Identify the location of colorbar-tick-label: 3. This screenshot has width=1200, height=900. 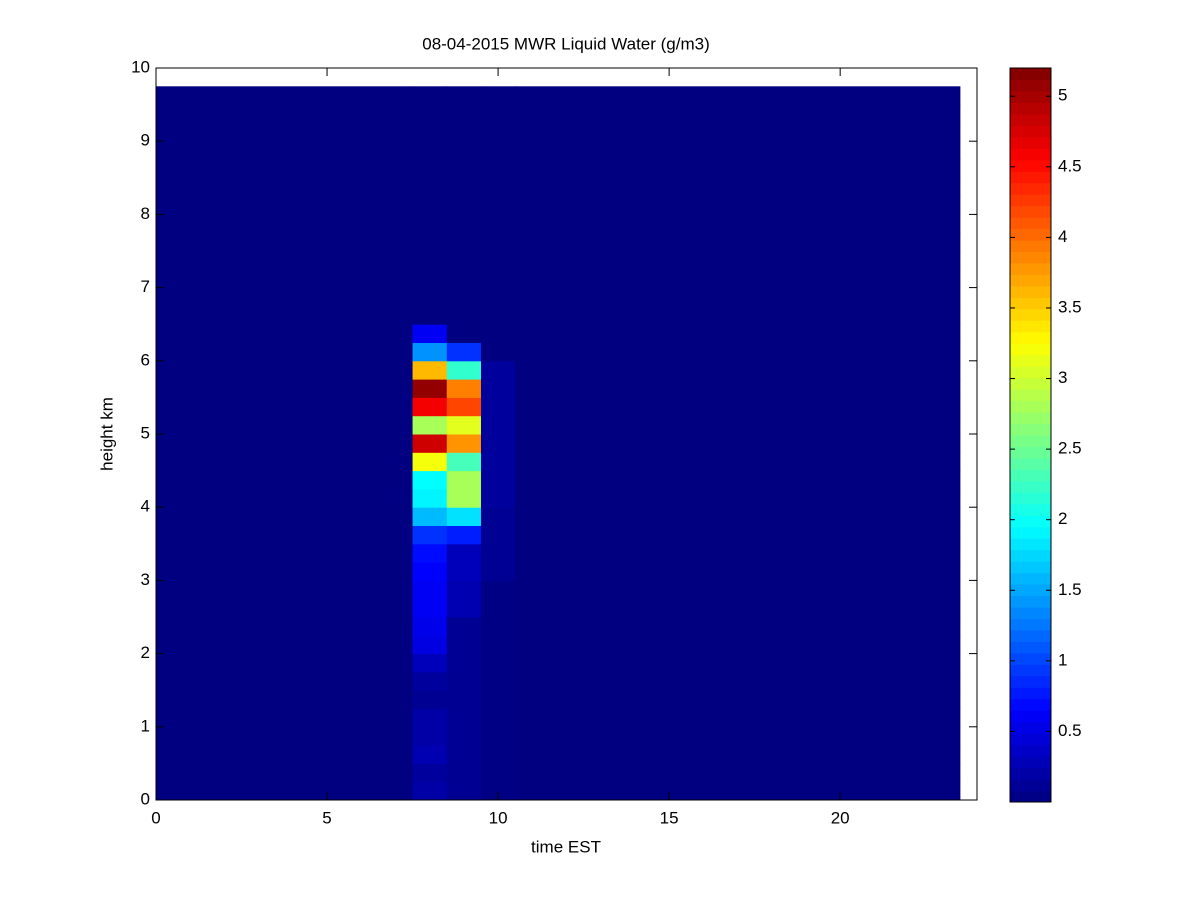
(1062, 377).